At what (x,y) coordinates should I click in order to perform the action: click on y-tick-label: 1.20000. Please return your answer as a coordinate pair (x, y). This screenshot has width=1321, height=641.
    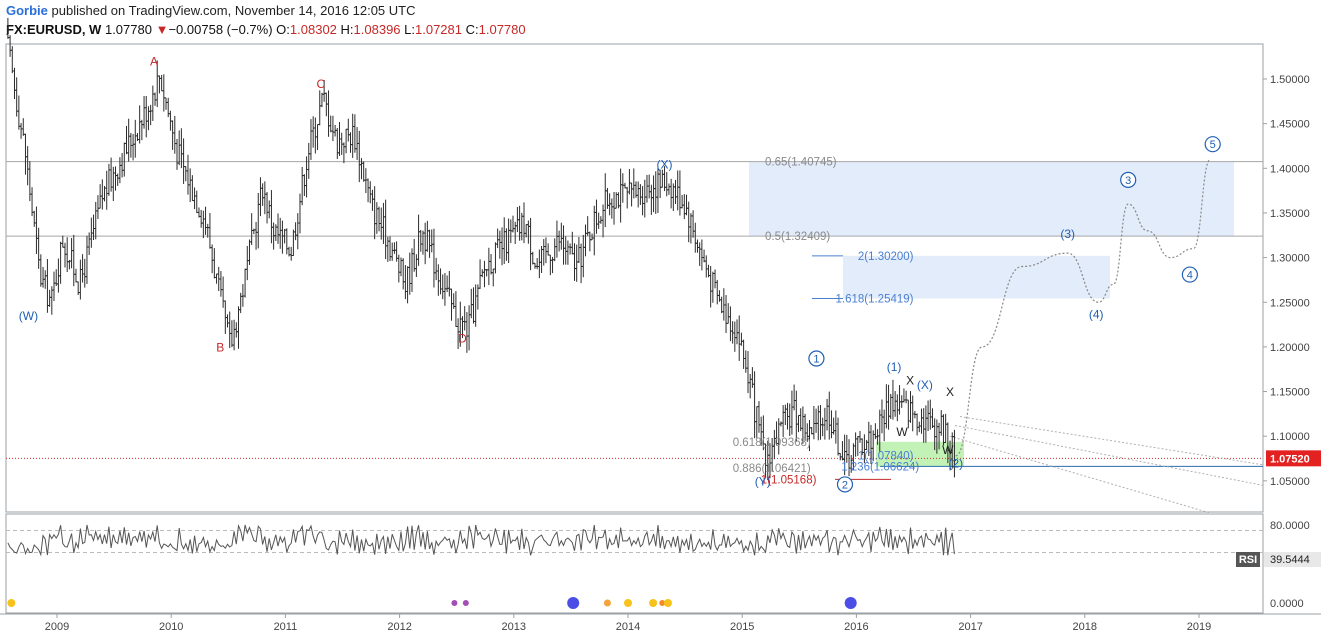
    Looking at the image, I should click on (1290, 348).